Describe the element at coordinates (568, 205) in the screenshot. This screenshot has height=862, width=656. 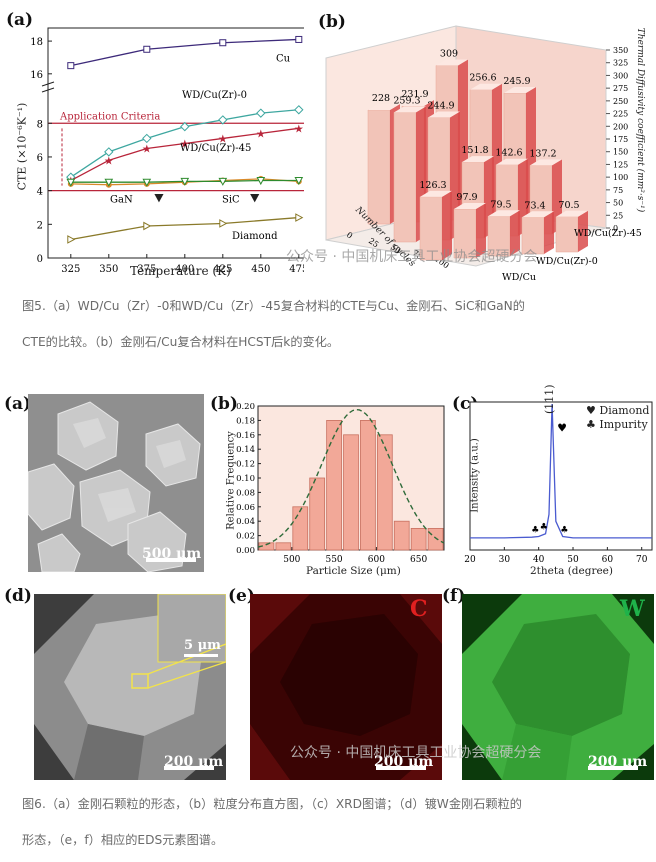
I see `bar-value-label: 70.5` at that location.